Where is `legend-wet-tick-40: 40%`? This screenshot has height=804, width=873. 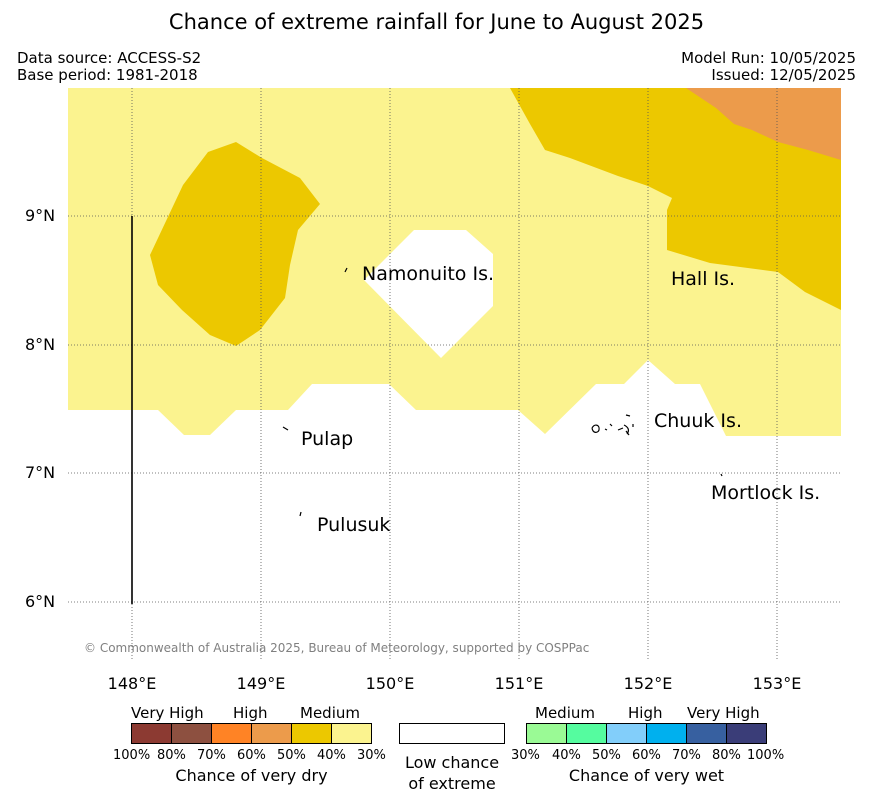
legend-wet-tick-40: 40% is located at coordinates (566, 755).